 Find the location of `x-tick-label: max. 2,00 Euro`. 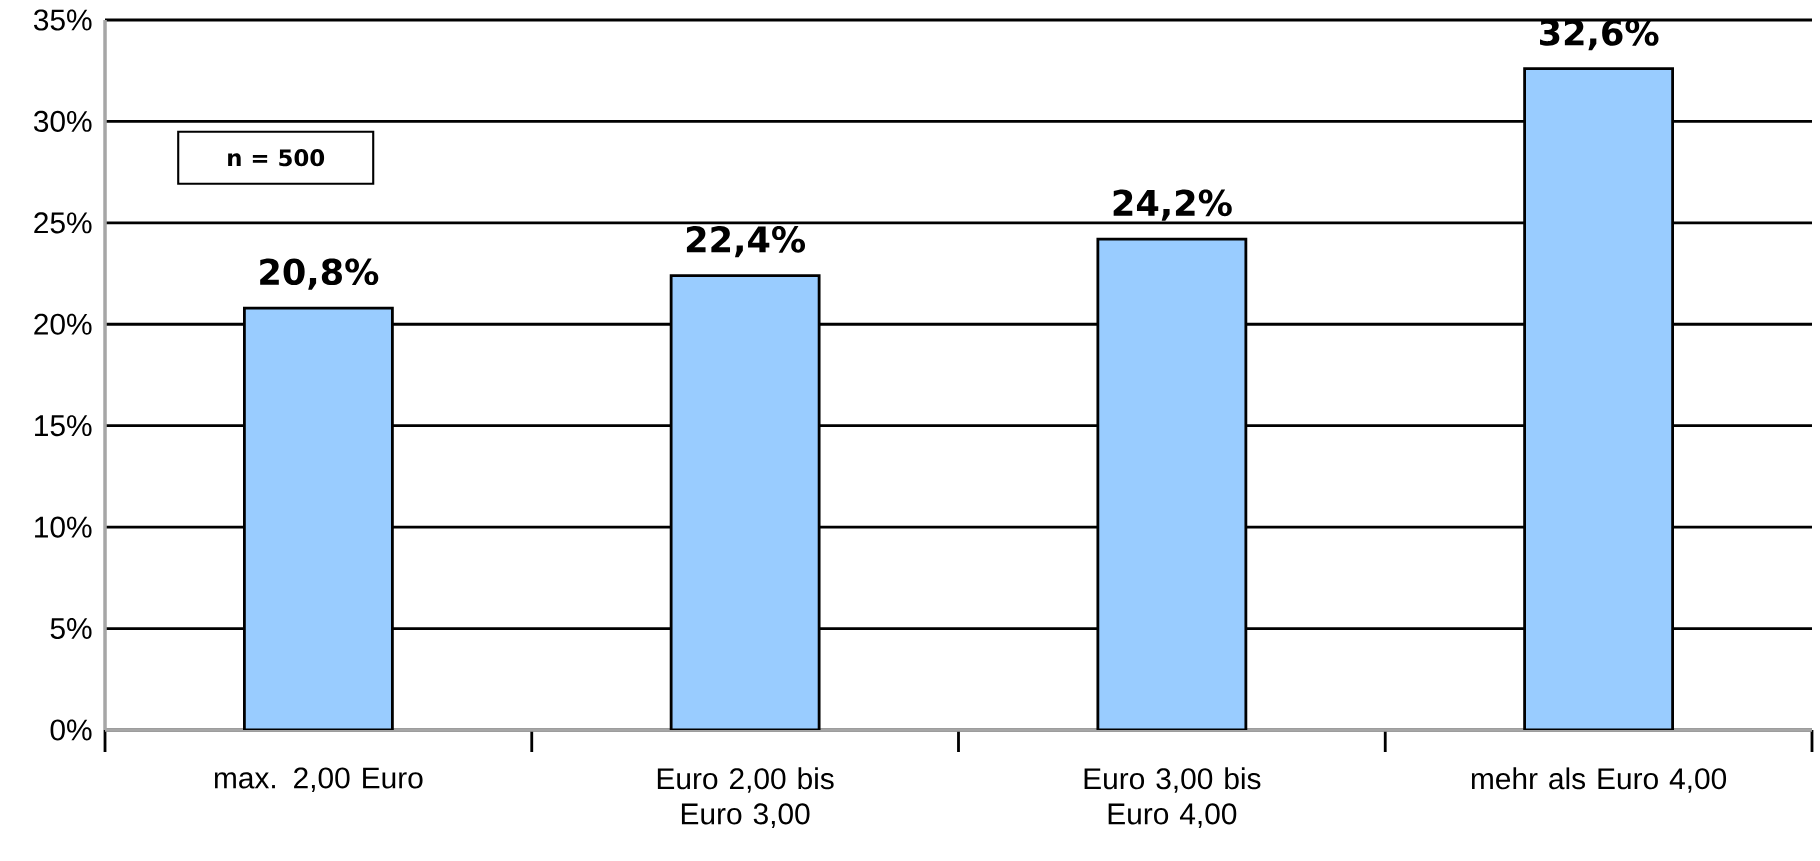

x-tick-label: max. 2,00 Euro is located at coordinates (318, 780).